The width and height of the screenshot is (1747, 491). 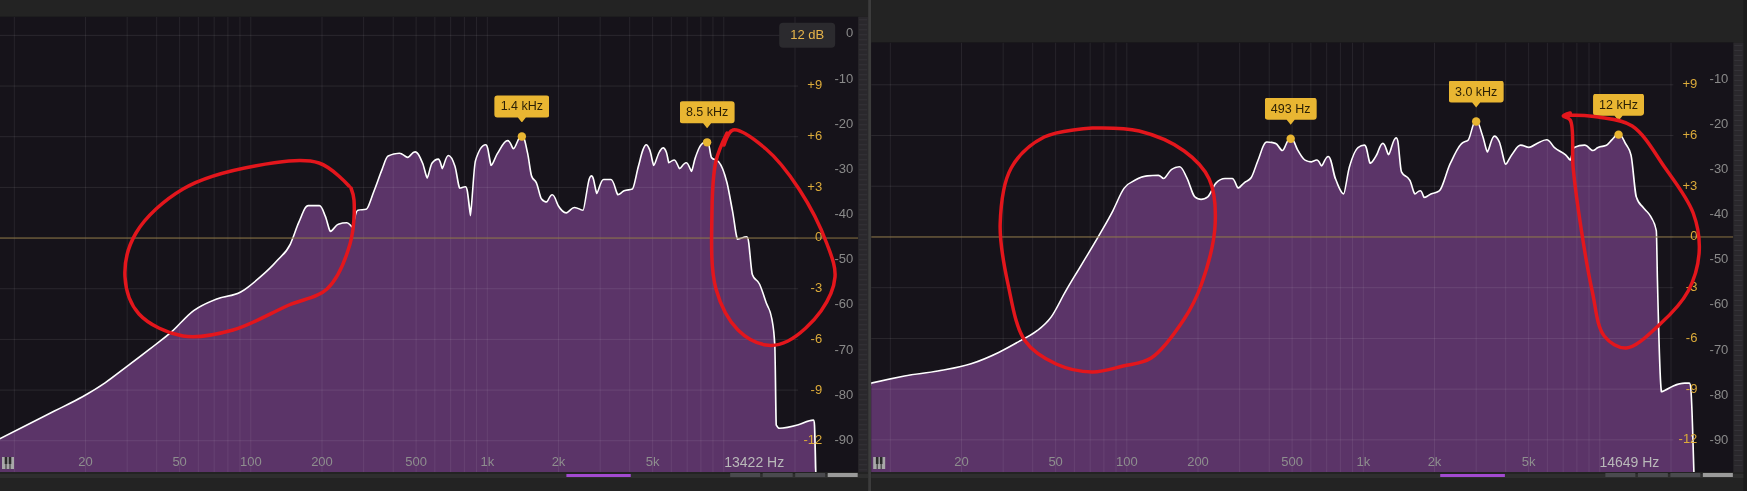 What do you see at coordinates (1476, 94) in the screenshot?
I see `annotation: 3.0 kHz` at bounding box center [1476, 94].